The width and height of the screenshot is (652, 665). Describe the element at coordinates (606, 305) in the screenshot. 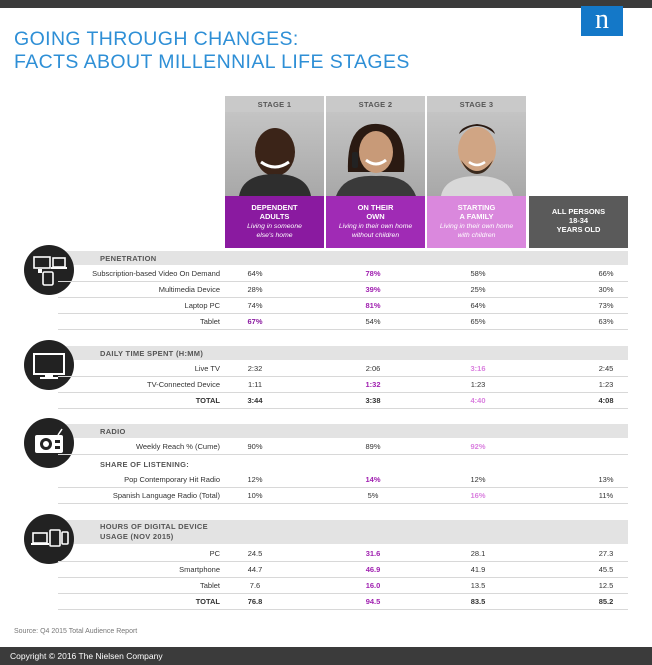

I see `all-persons-value: 73%` at that location.